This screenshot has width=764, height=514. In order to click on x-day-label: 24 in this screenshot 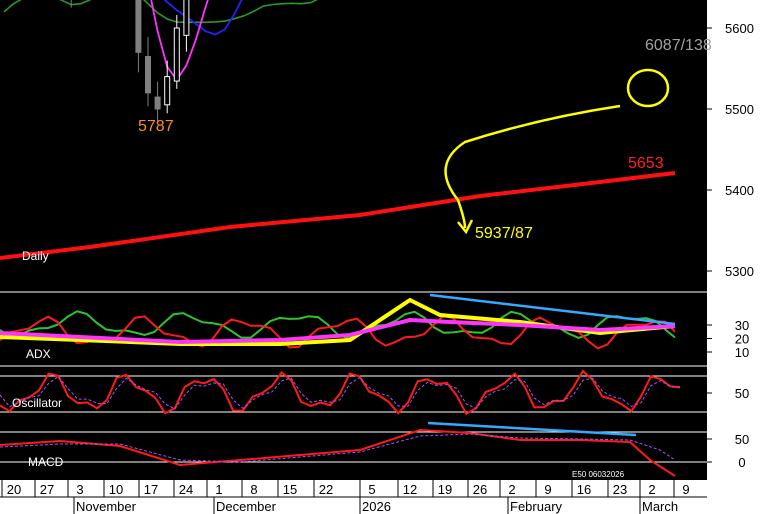, I will do `click(186, 489)`.